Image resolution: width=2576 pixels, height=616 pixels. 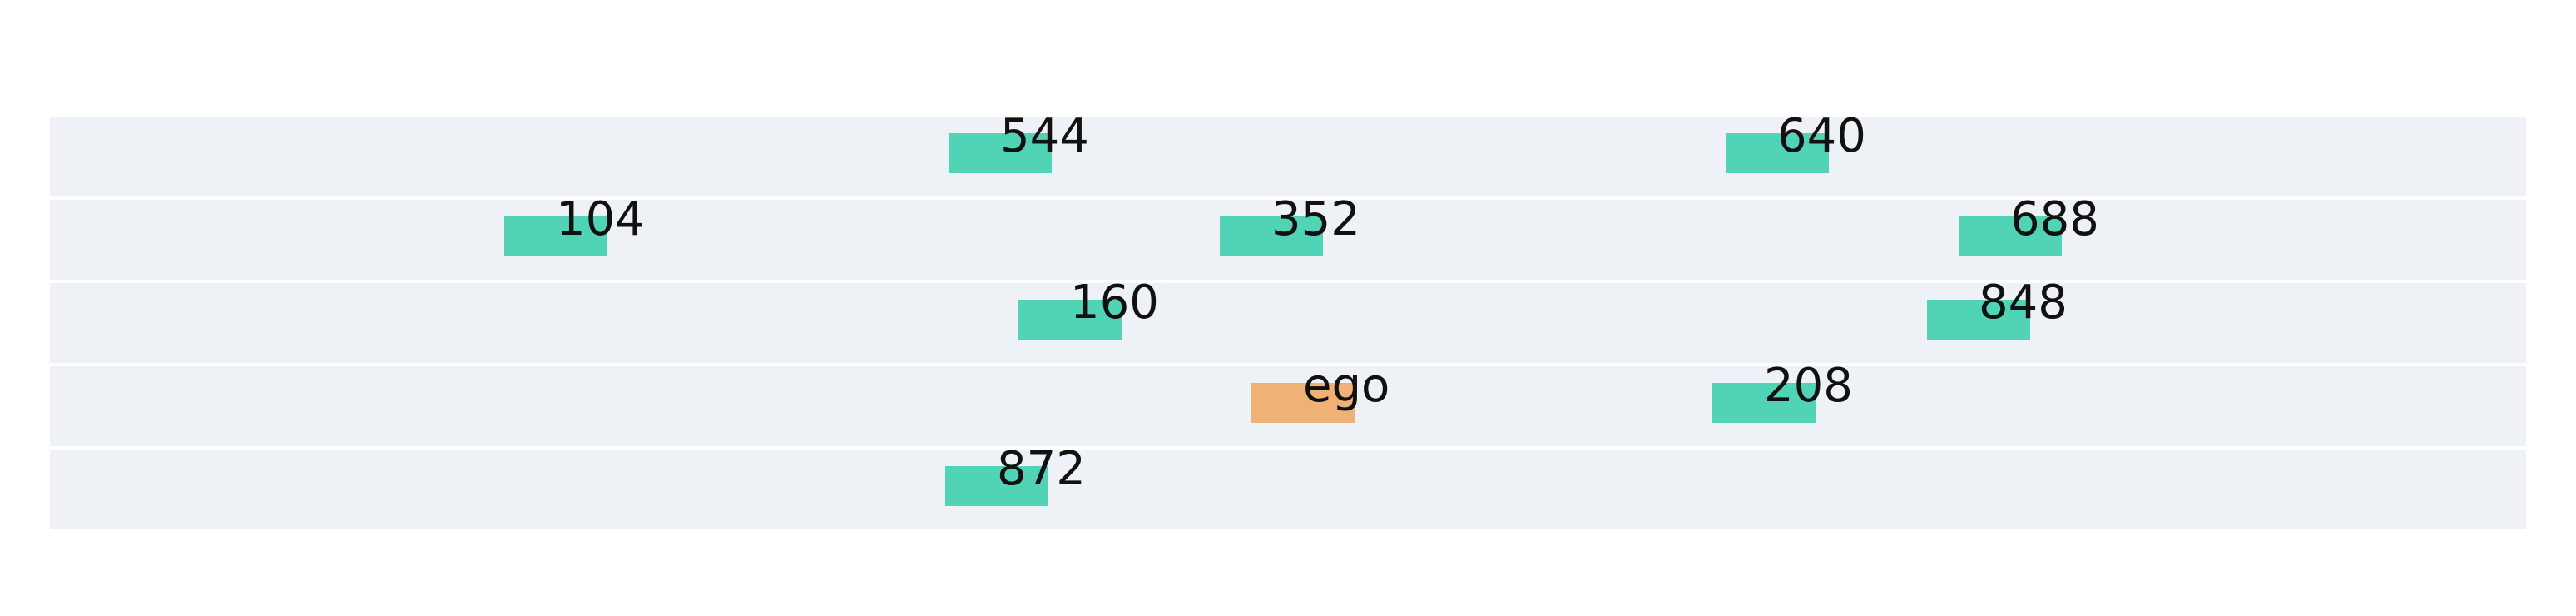 I want to click on vehicle-label: 208, so click(x=1808, y=386).